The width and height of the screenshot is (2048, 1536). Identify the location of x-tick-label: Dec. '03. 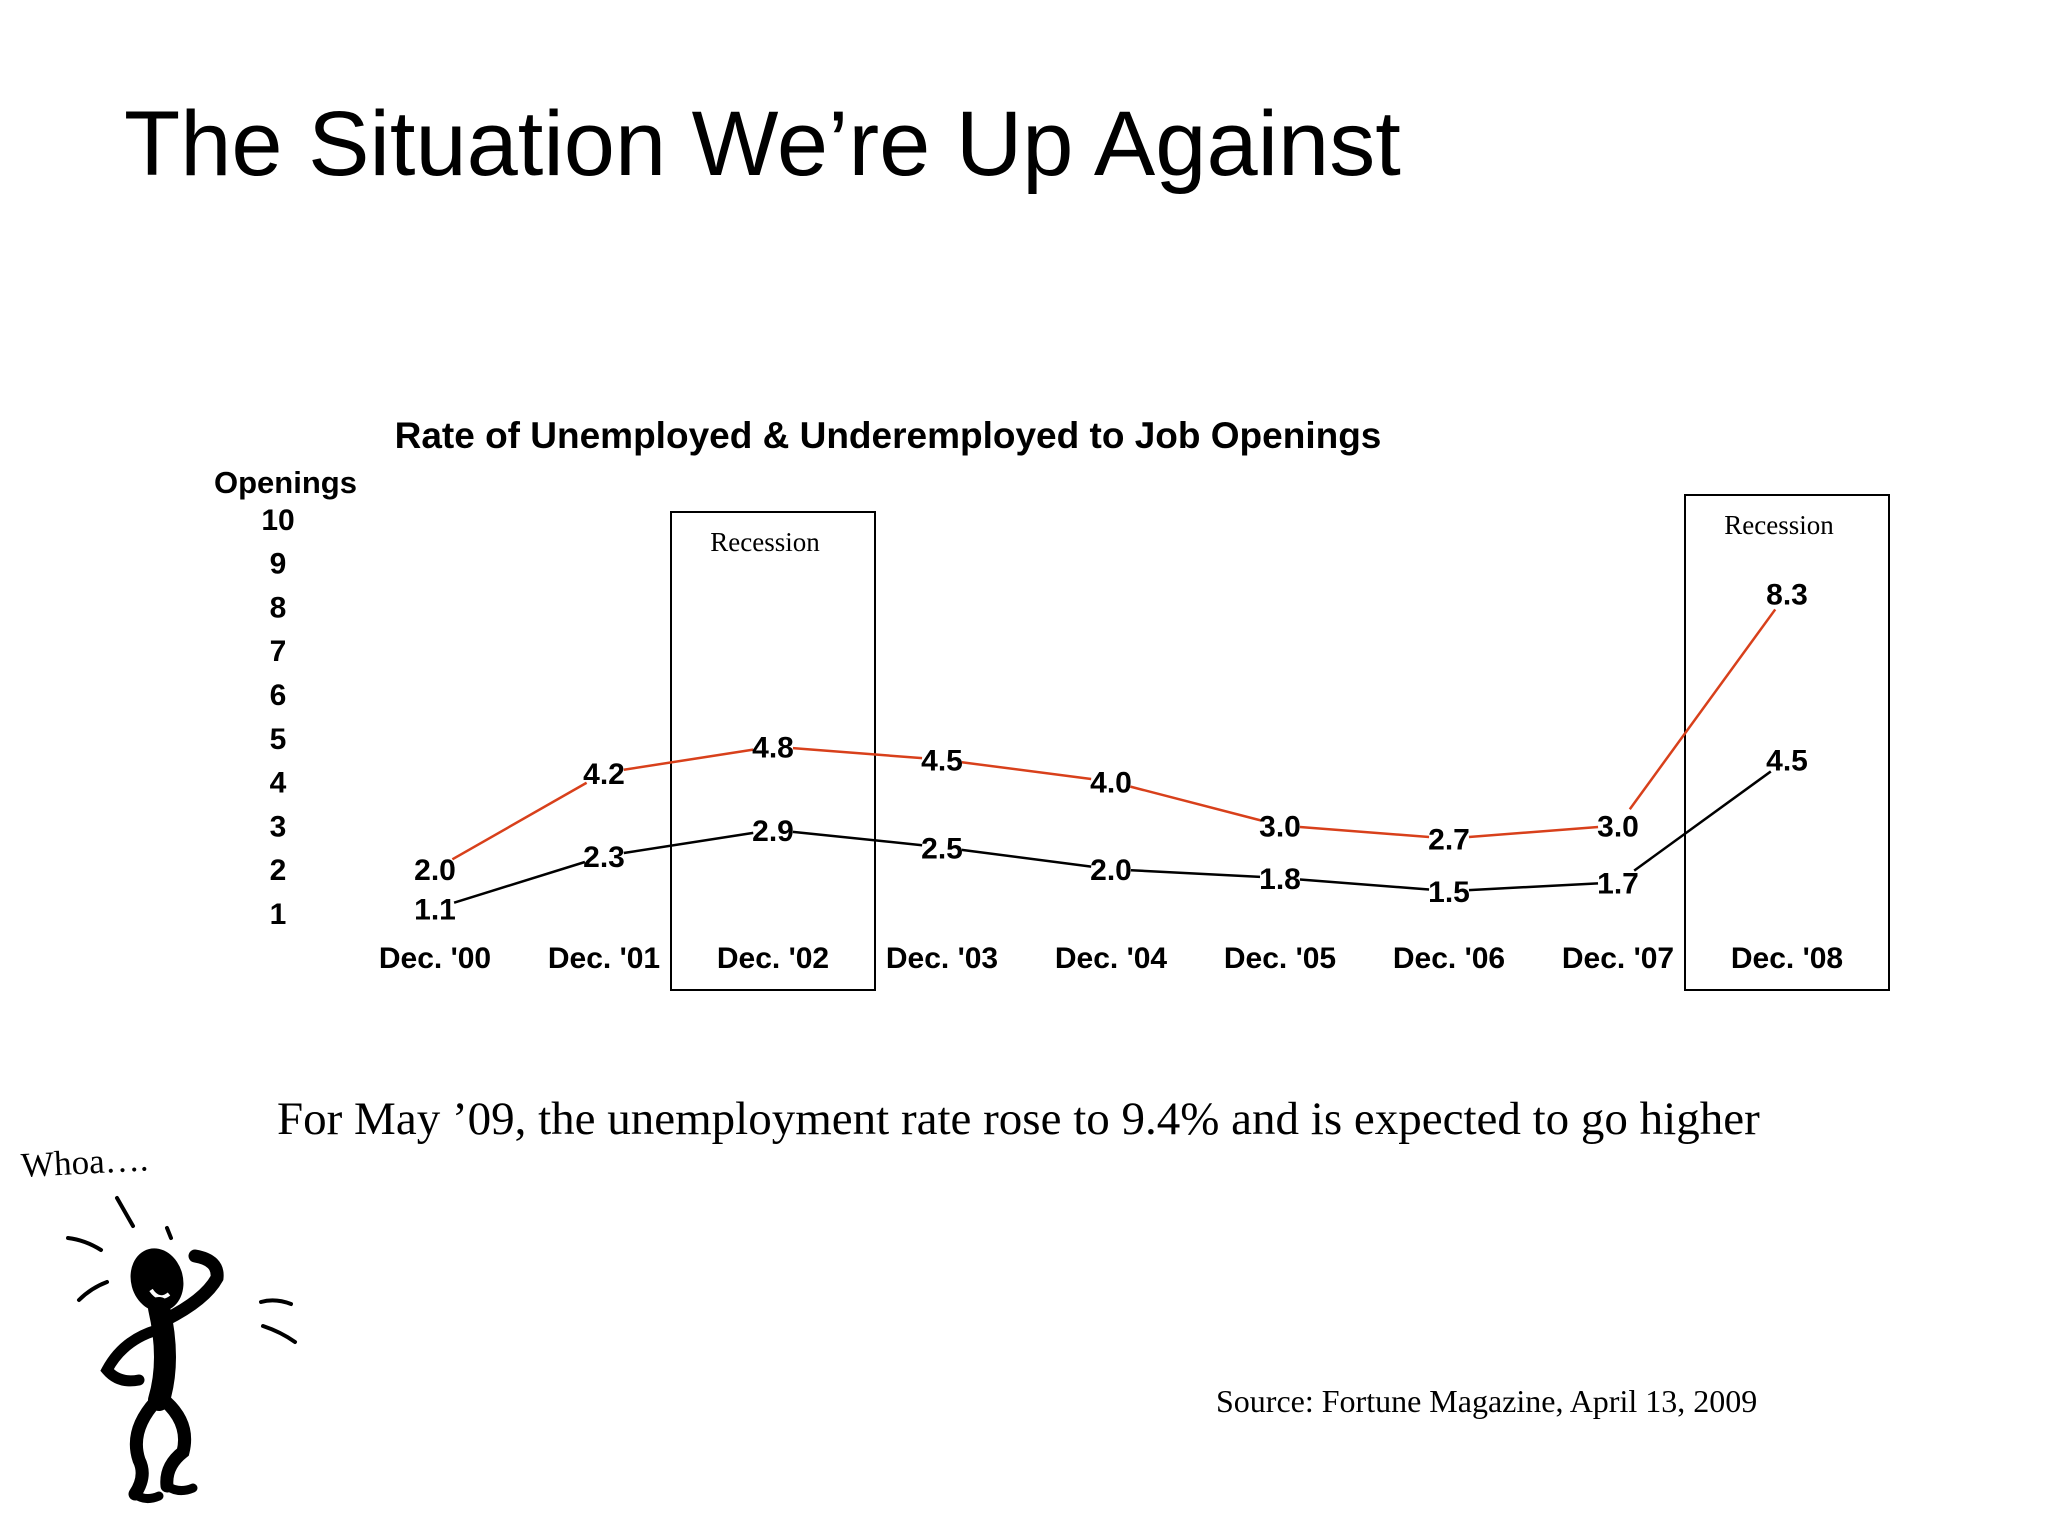
(942, 958).